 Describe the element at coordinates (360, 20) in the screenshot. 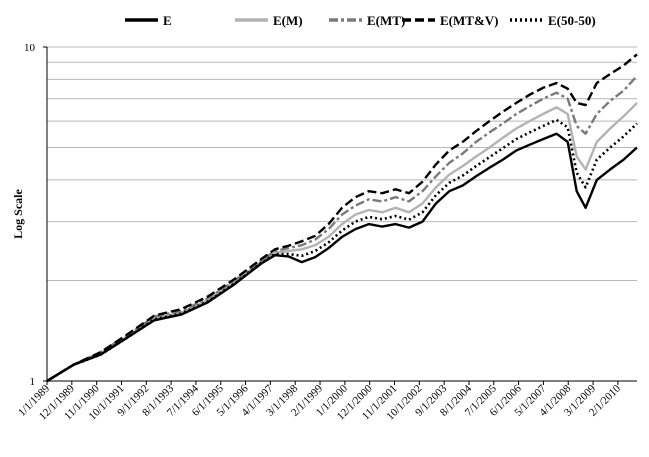

I see `legend: E E(M) E(MT) E(MT&V) E(50-50)` at that location.